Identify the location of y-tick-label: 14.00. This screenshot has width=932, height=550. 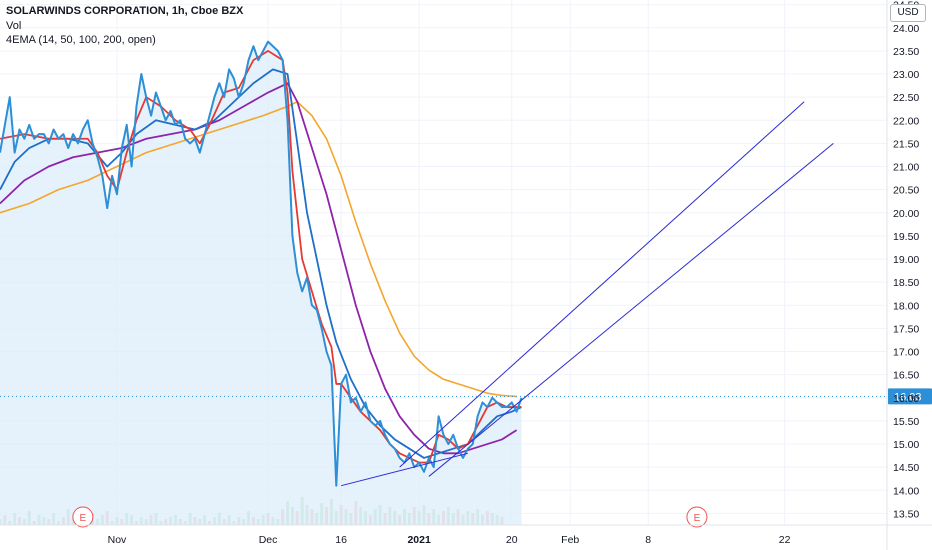
(906, 491).